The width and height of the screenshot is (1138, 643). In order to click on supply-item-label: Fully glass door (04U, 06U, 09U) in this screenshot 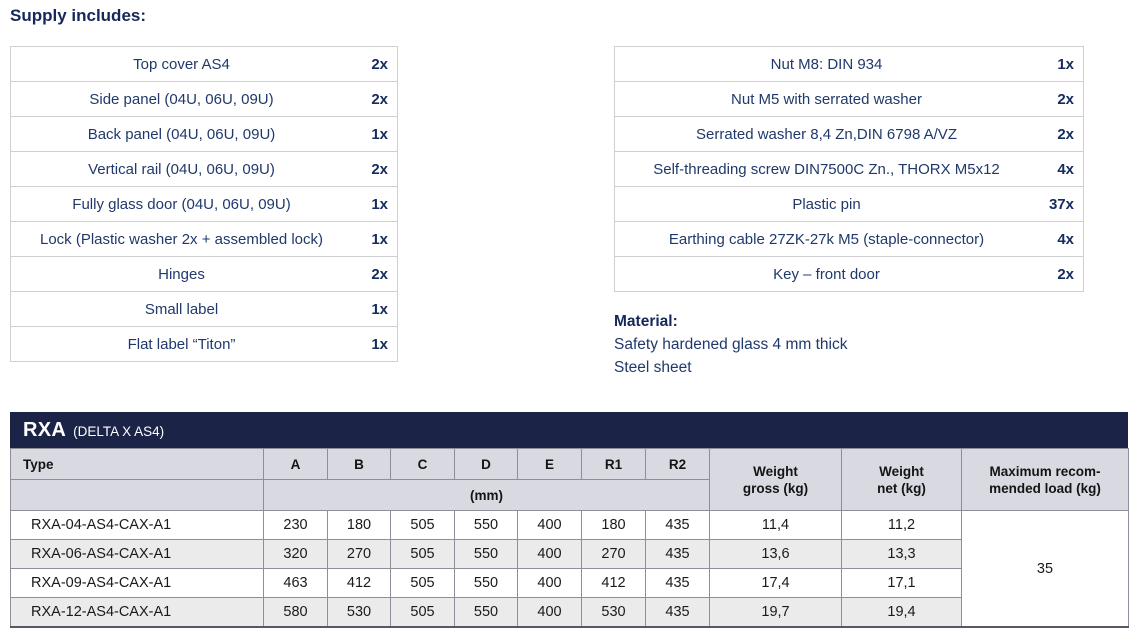, I will do `click(181, 204)`.